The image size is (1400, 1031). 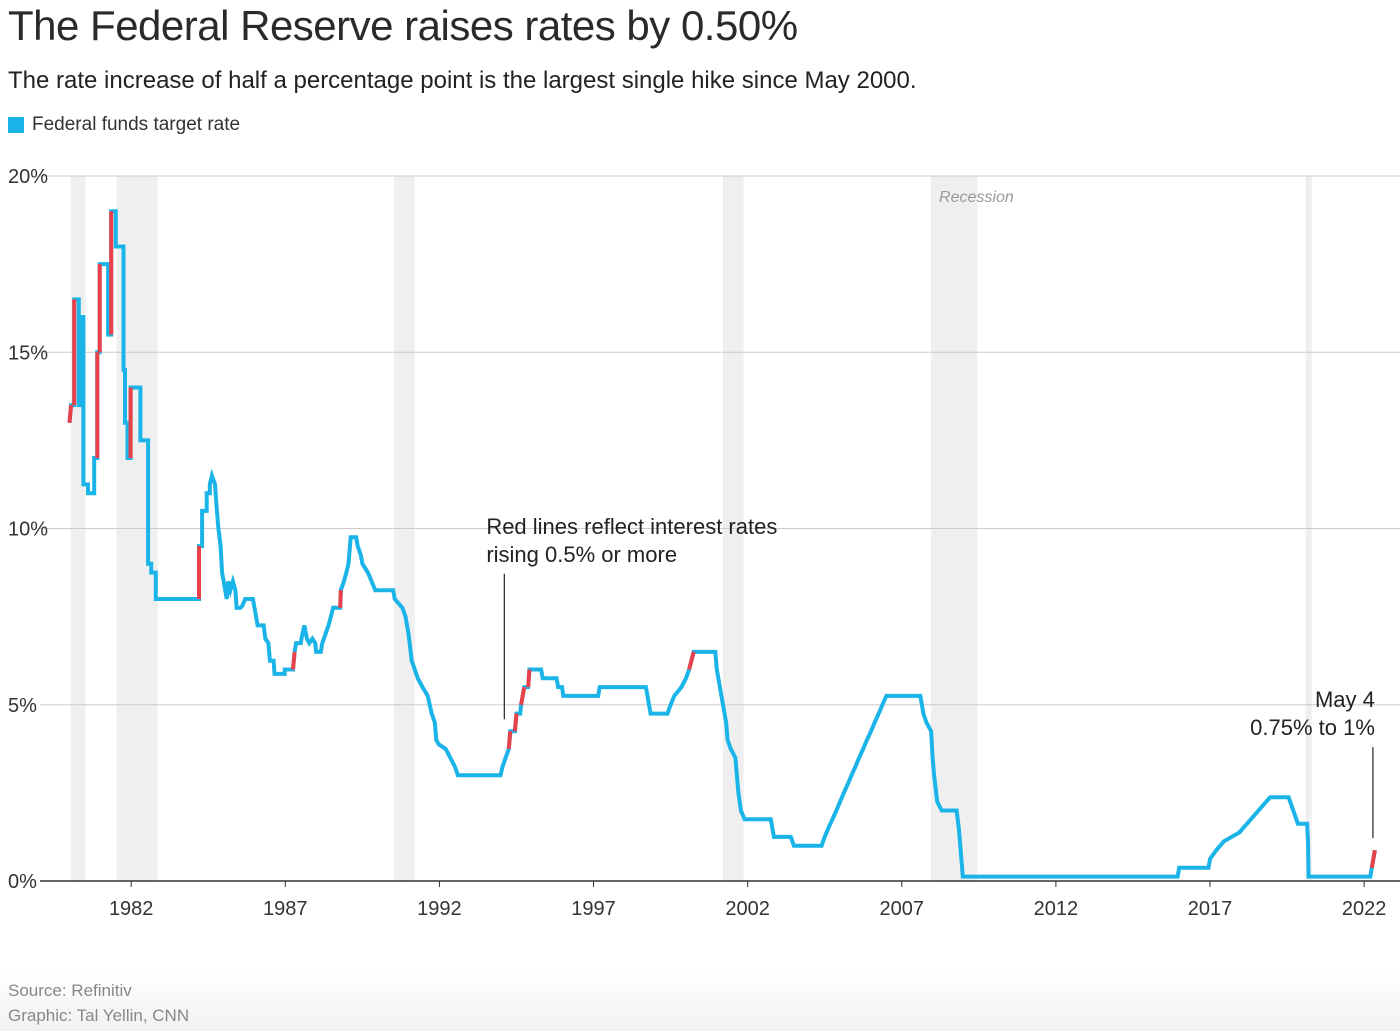 I want to click on annotation-text: rising 0.5% or more, so click(x=581, y=554).